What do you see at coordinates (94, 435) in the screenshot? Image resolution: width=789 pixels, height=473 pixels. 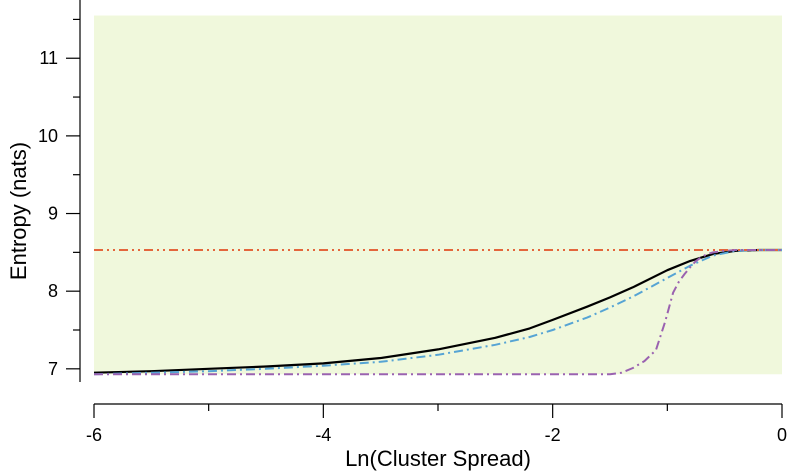 I see `x-tick-label: -6` at bounding box center [94, 435].